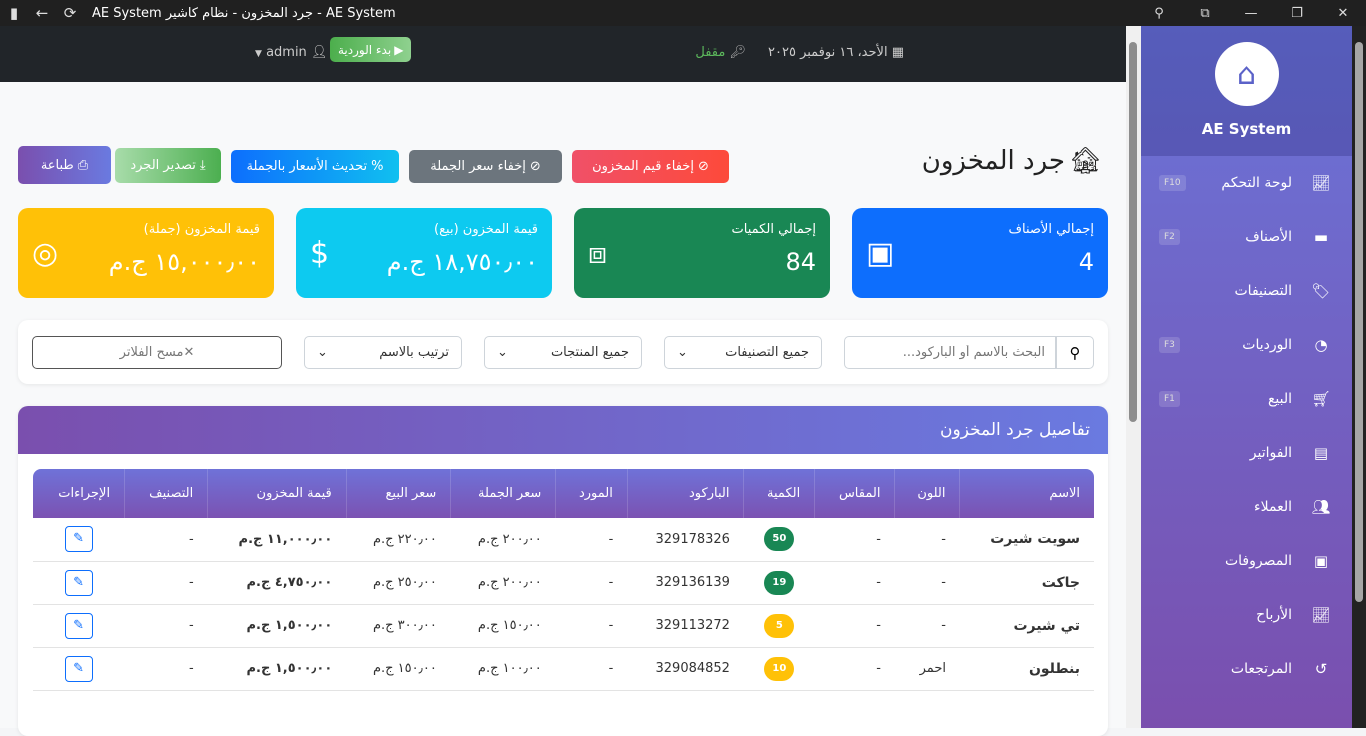 This screenshot has width=1366, height=736. What do you see at coordinates (927, 669) in the screenshot?
I see `cell-color: احمر` at bounding box center [927, 669].